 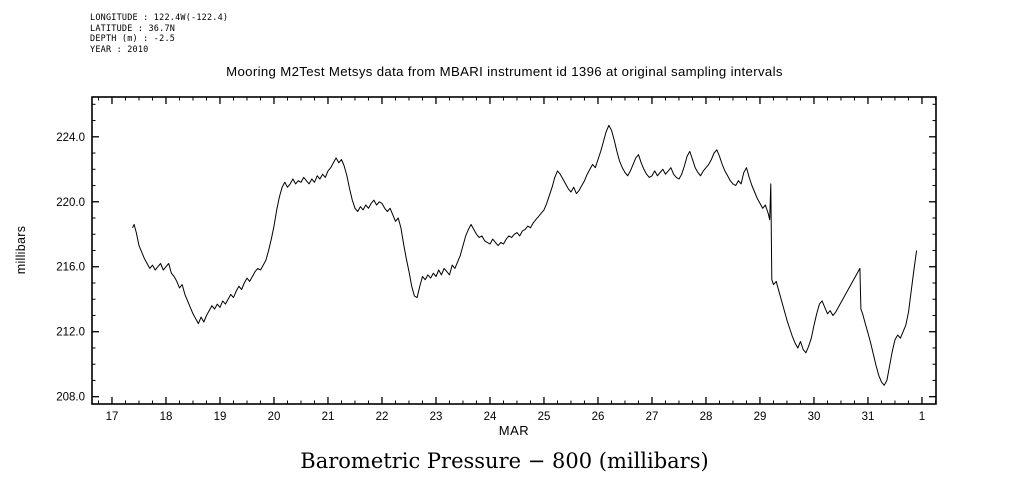 What do you see at coordinates (70, 268) in the screenshot?
I see `y-tick-label: 216.0` at bounding box center [70, 268].